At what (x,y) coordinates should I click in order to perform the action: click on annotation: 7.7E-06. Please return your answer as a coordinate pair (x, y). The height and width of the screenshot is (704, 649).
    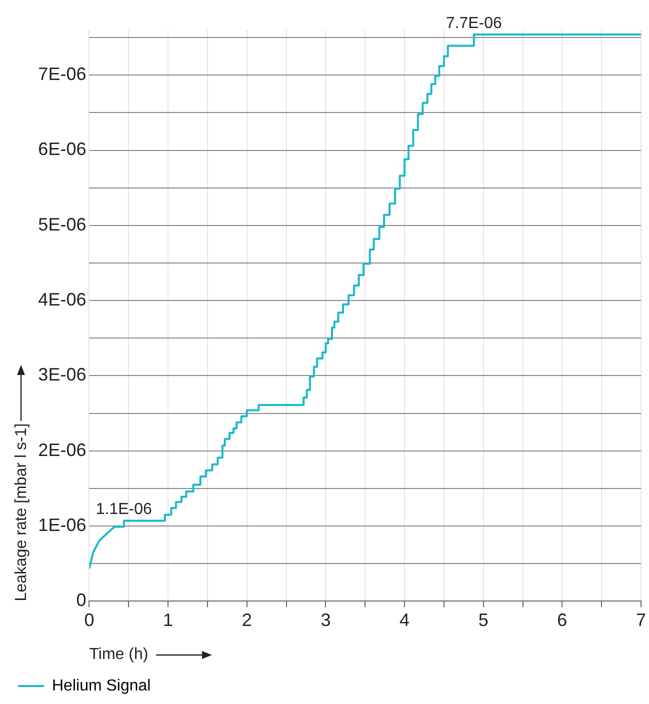
    Looking at the image, I should click on (474, 23).